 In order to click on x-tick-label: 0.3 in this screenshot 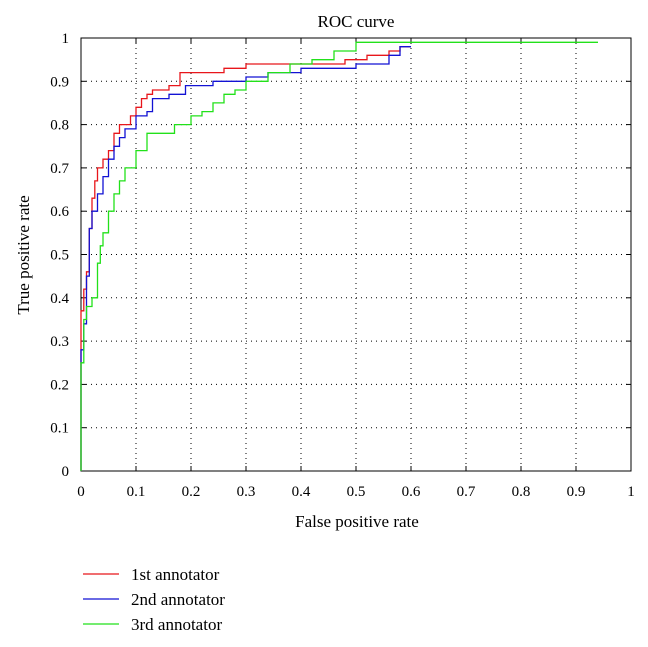, I will do `click(246, 492)`.